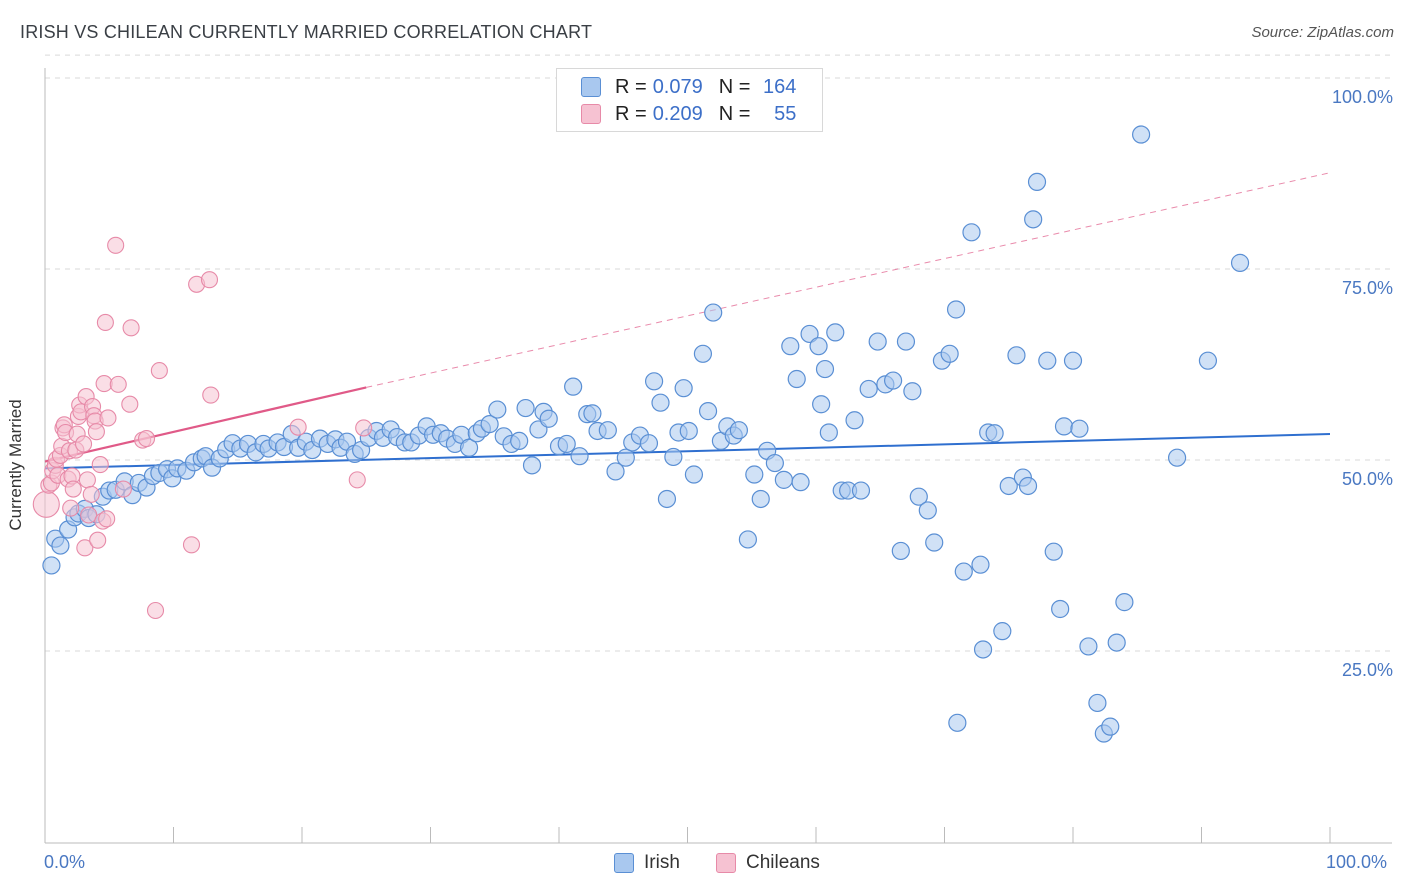 Image resolution: width=1406 pixels, height=892 pixels. Describe the element at coordinates (687, 451) in the screenshot. I see `irish-trend-line` at that location.